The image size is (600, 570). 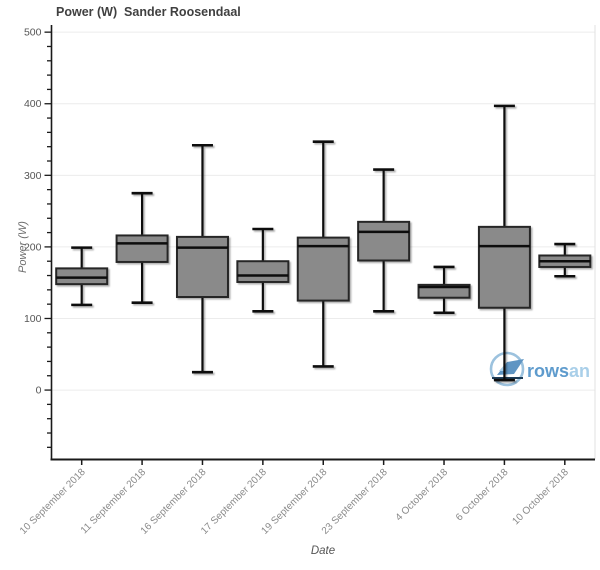 What do you see at coordinates (565, 260) in the screenshot?
I see `box-10-october-2018` at bounding box center [565, 260].